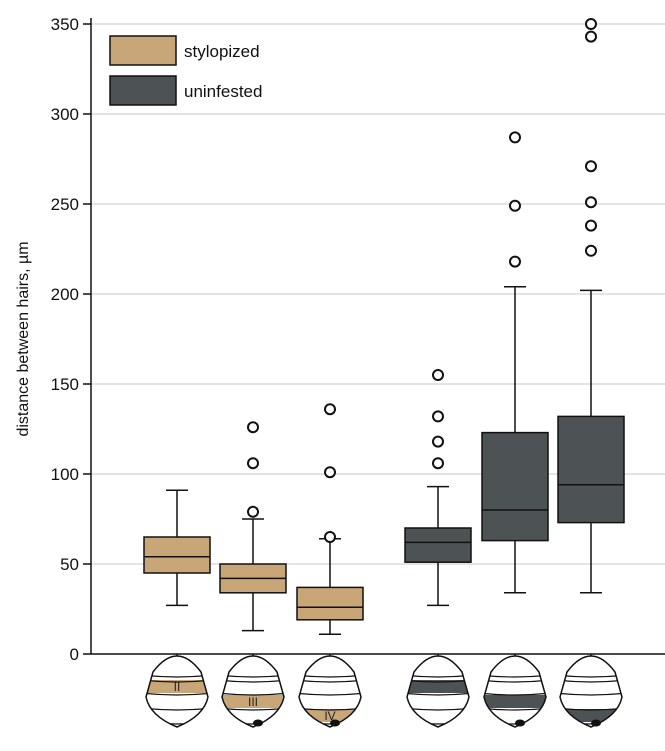 The height and width of the screenshot is (751, 665). What do you see at coordinates (65, 294) in the screenshot?
I see `y-tick-label: 200` at bounding box center [65, 294].